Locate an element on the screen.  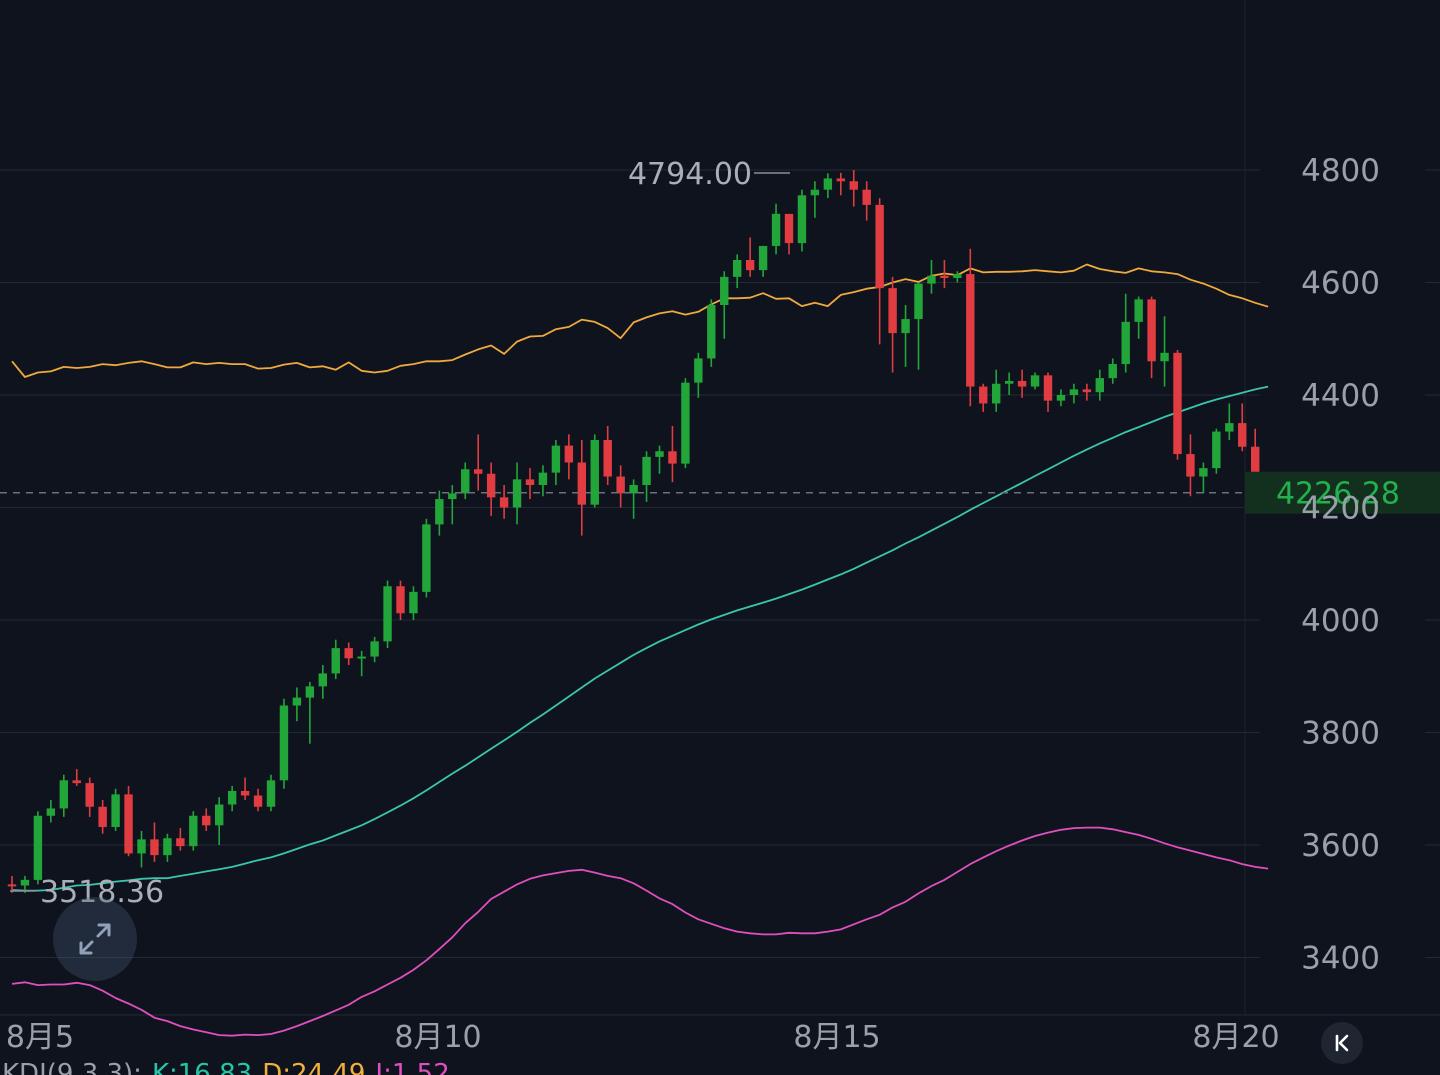
y-tick-label: 4000 is located at coordinates (1340, 621).